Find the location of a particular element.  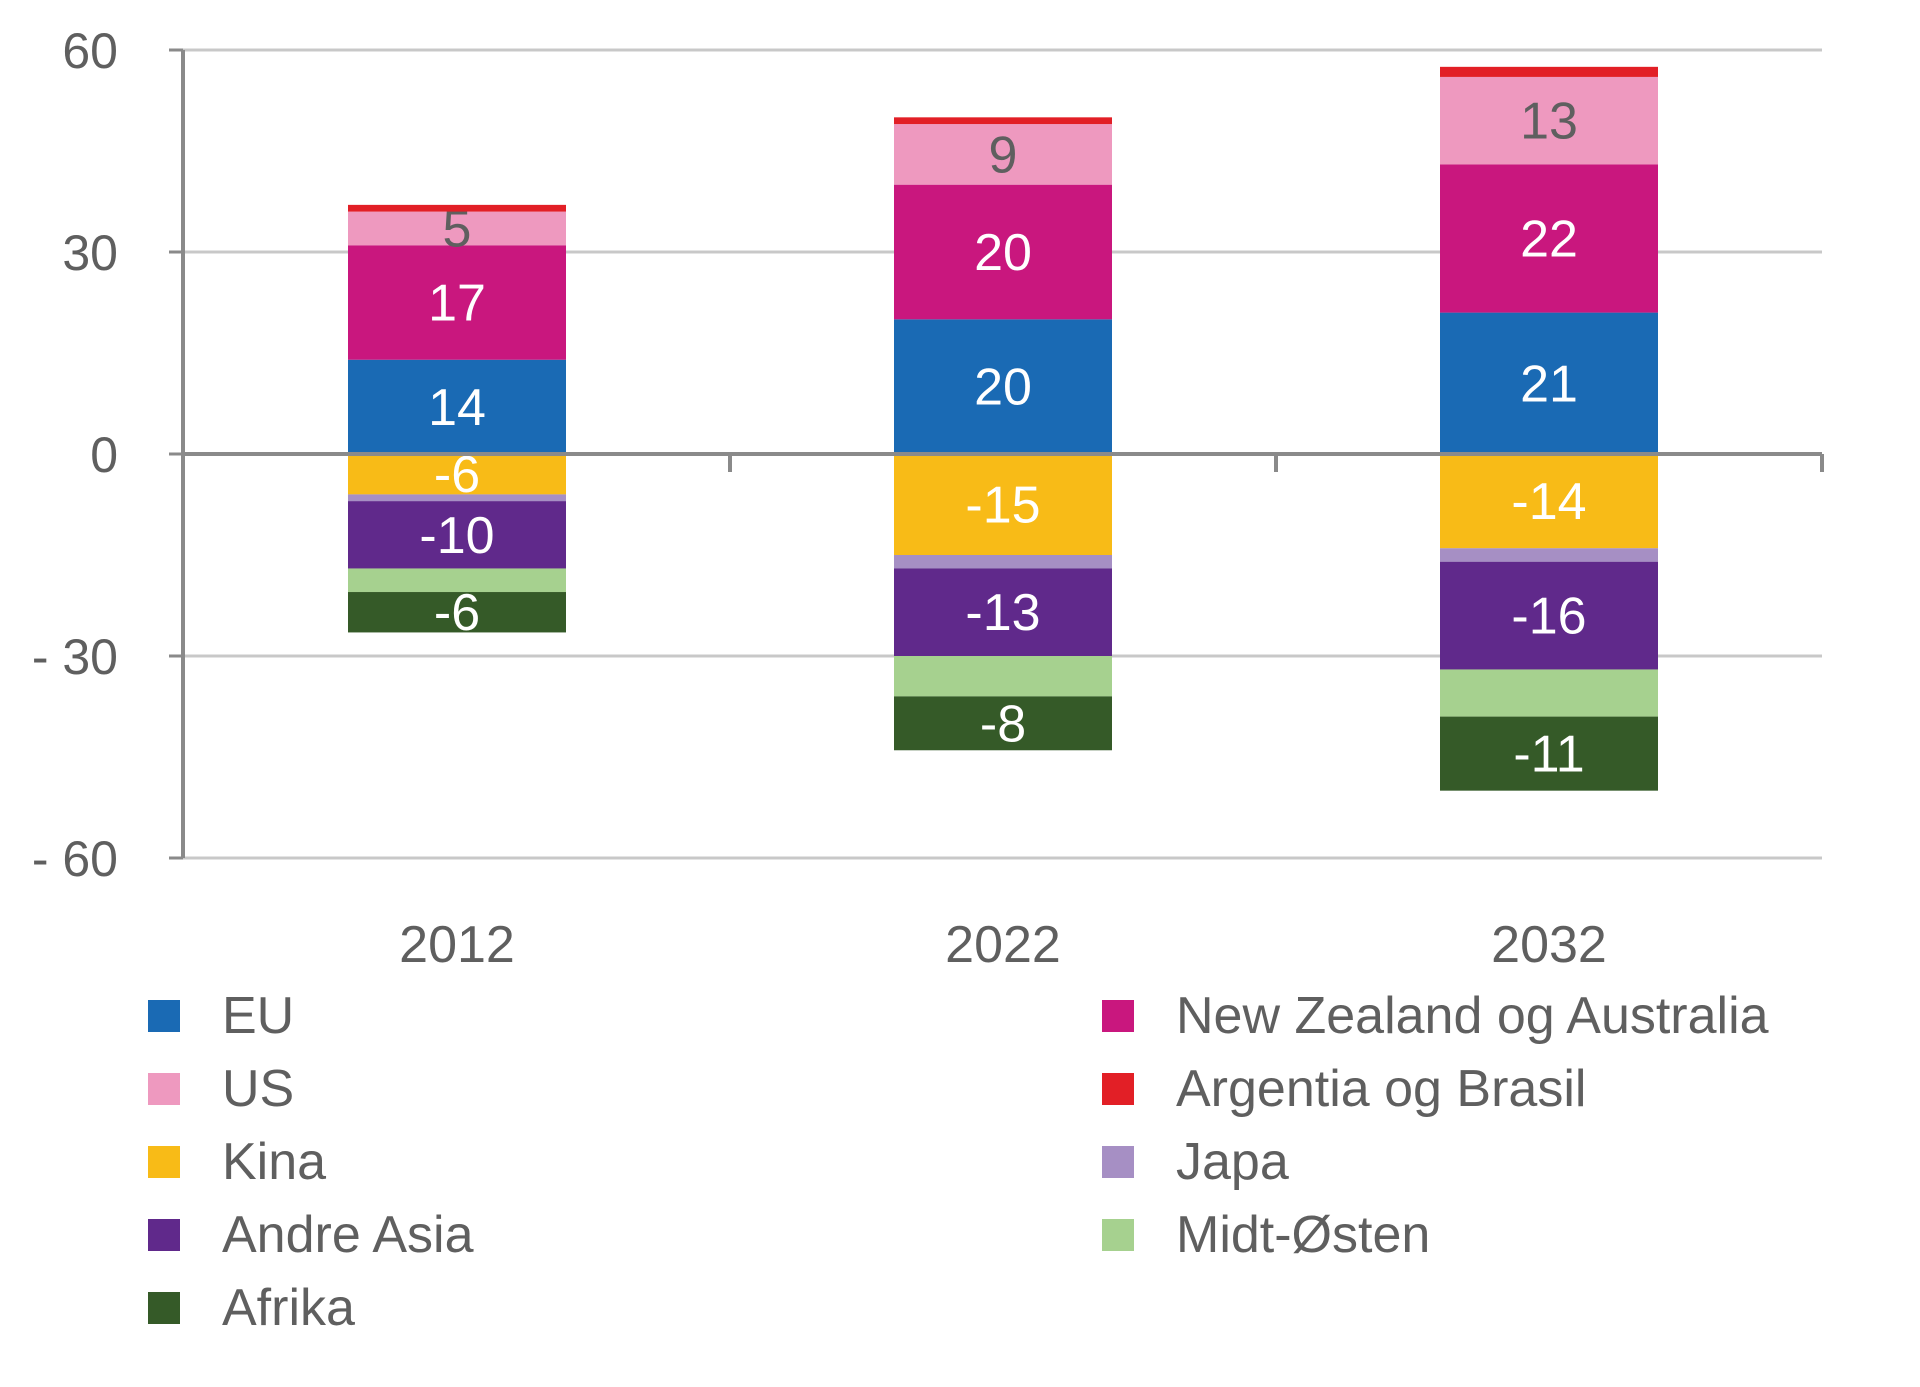

data-label: 17 is located at coordinates (457, 304).